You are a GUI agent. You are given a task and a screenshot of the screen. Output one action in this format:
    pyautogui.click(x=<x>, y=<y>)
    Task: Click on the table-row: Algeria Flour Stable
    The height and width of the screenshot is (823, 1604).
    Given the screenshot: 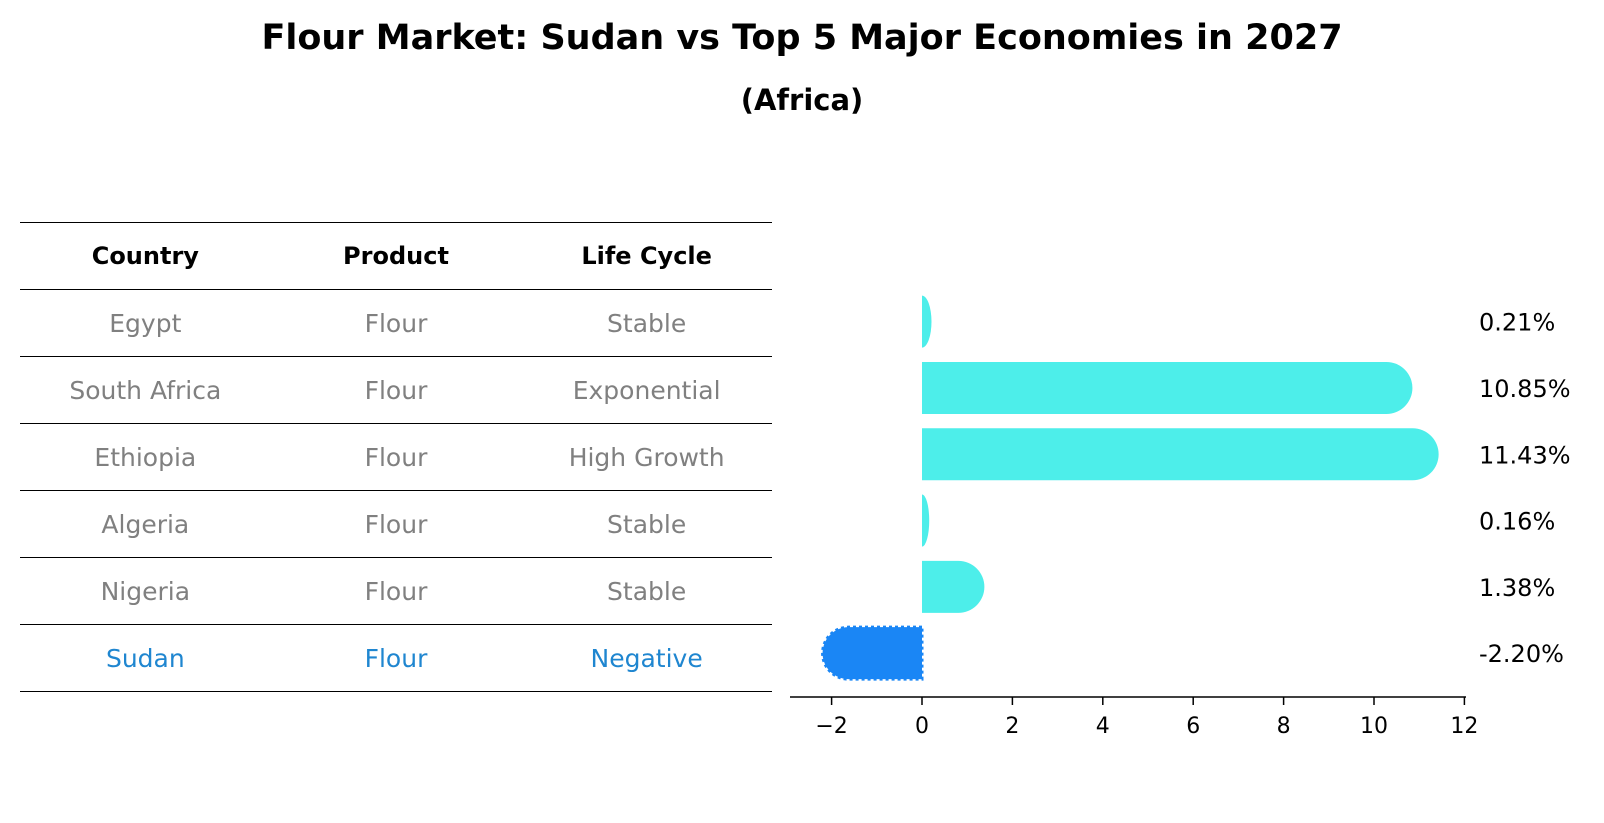 What is the action you would take?
    pyautogui.click(x=396, y=523)
    